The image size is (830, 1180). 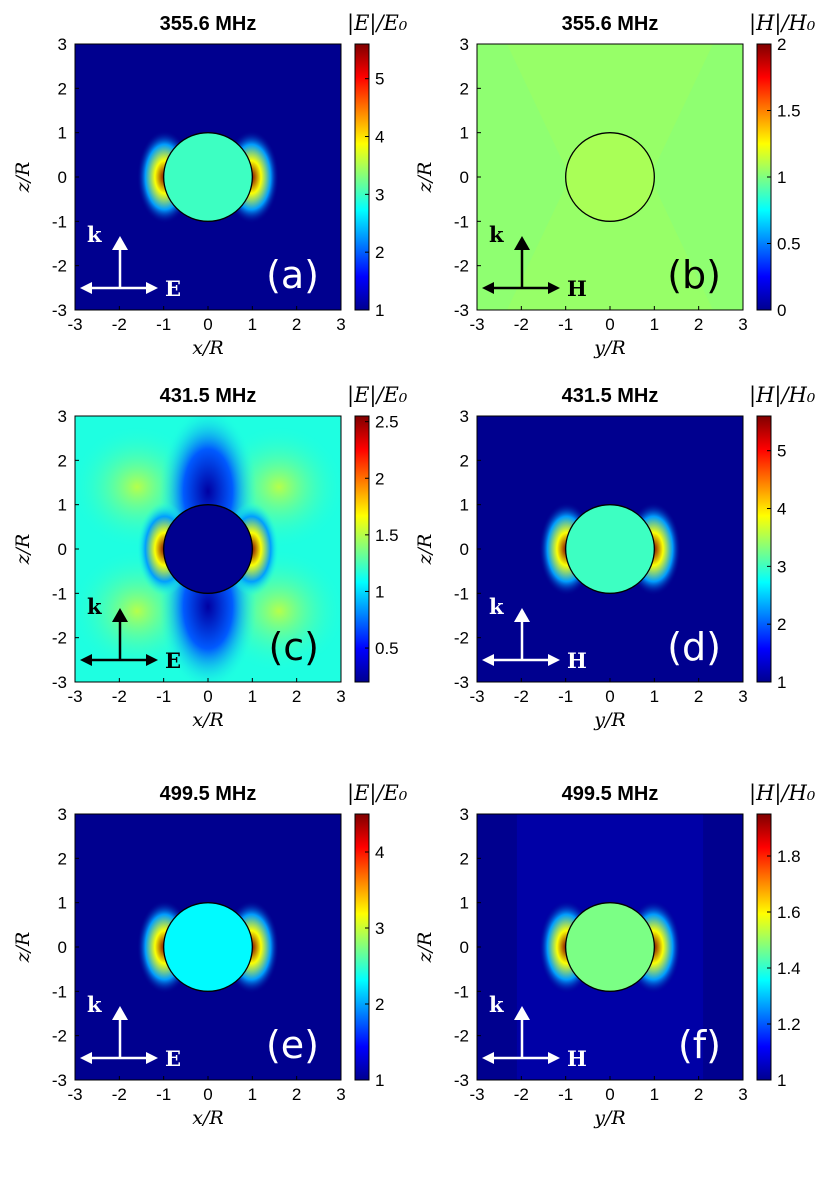 I want to click on colorbar-tick-label: 1.2, so click(x=789, y=1024).